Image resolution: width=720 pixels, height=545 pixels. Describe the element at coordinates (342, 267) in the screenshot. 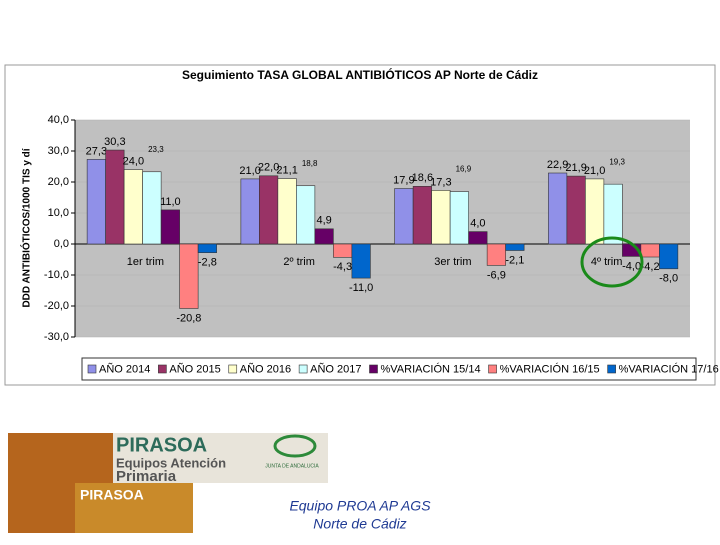

I see `value-label: -4,3` at that location.